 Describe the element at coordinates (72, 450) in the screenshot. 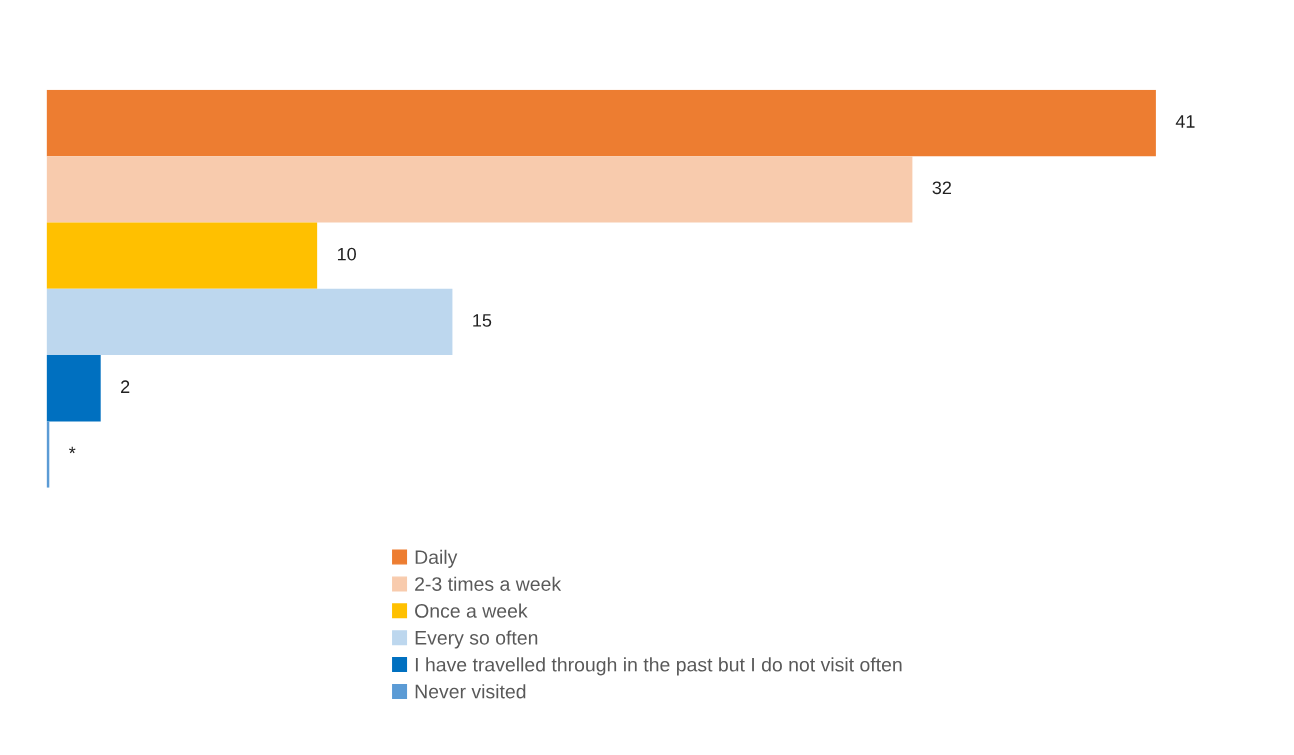

I see `data-label: *` at that location.